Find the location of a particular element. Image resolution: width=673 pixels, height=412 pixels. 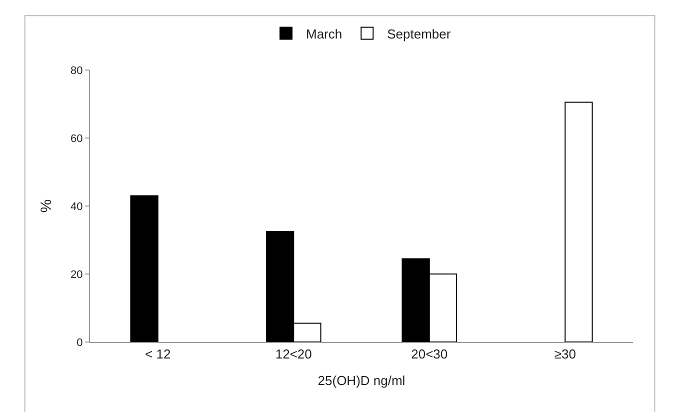

x-tick-label: 20<30 is located at coordinates (429, 354).